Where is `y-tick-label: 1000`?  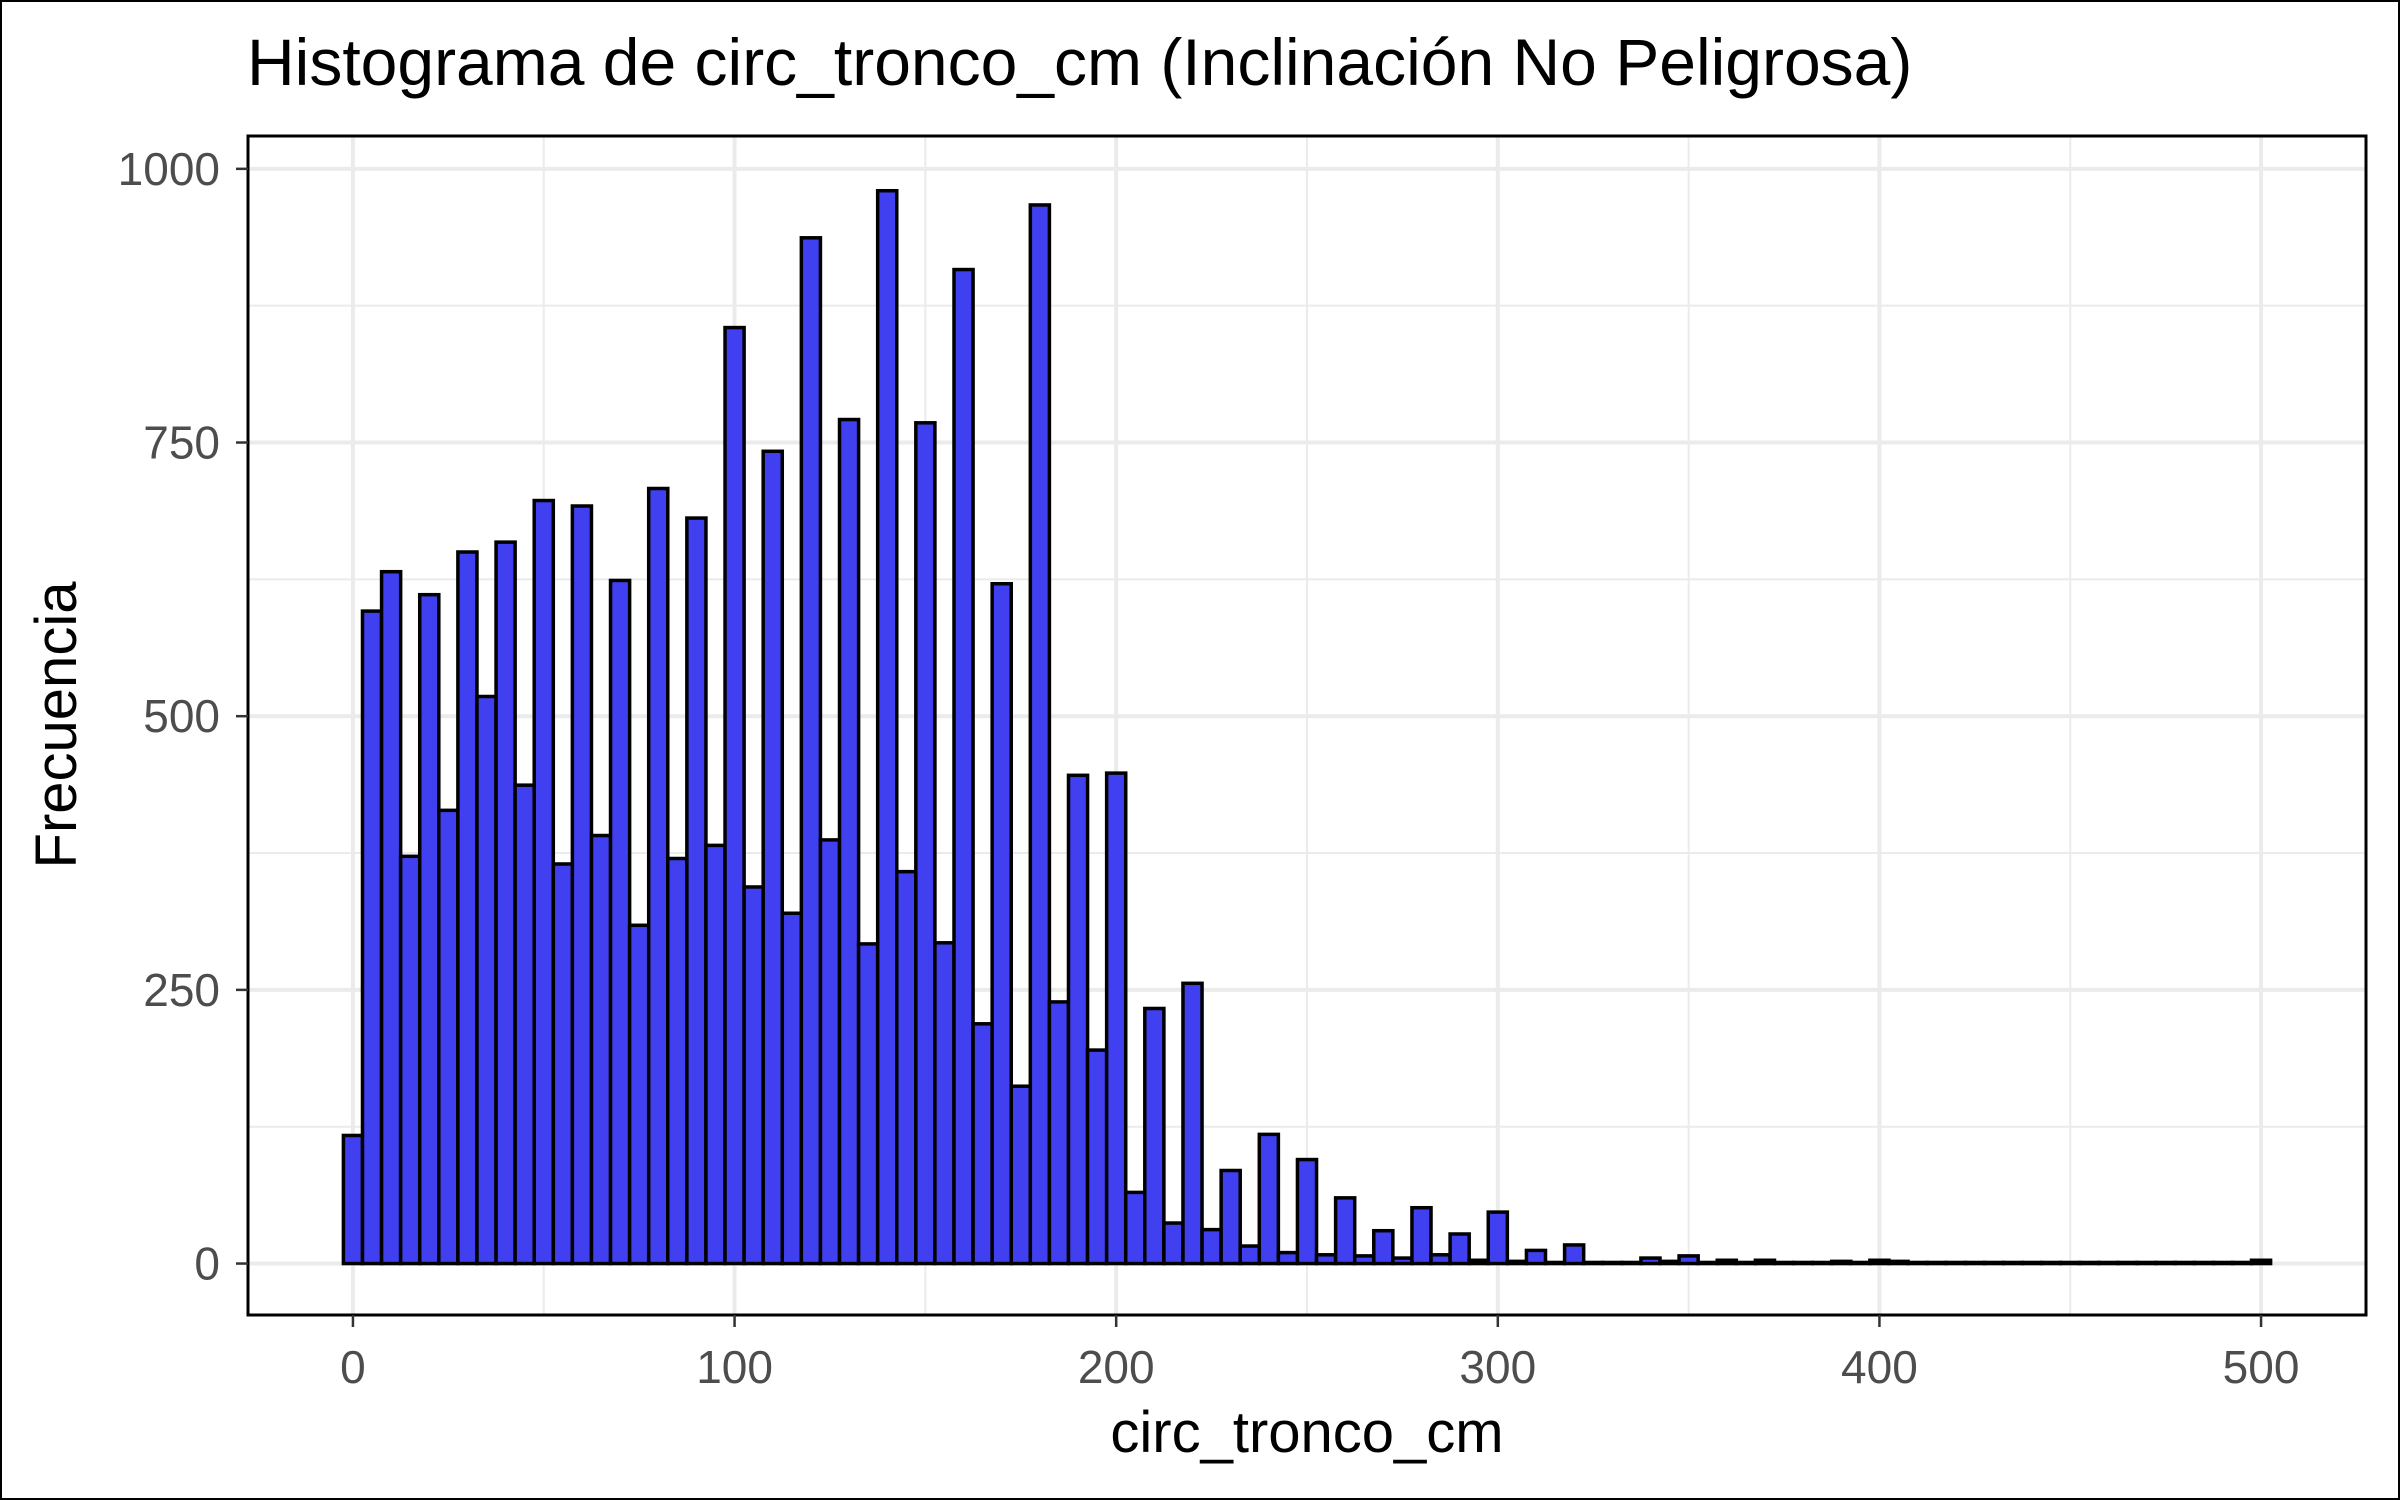
y-tick-label: 1000 is located at coordinates (169, 169).